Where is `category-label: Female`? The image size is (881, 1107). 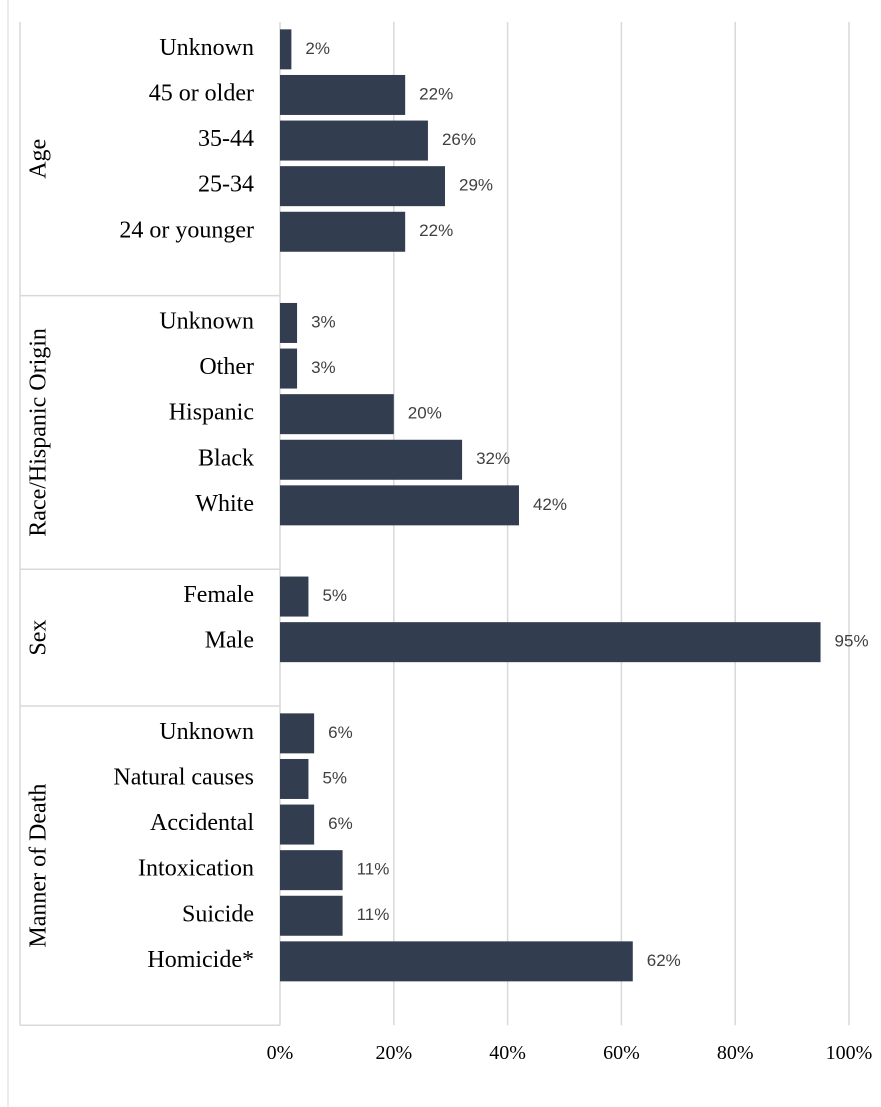 category-label: Female is located at coordinates (218, 595).